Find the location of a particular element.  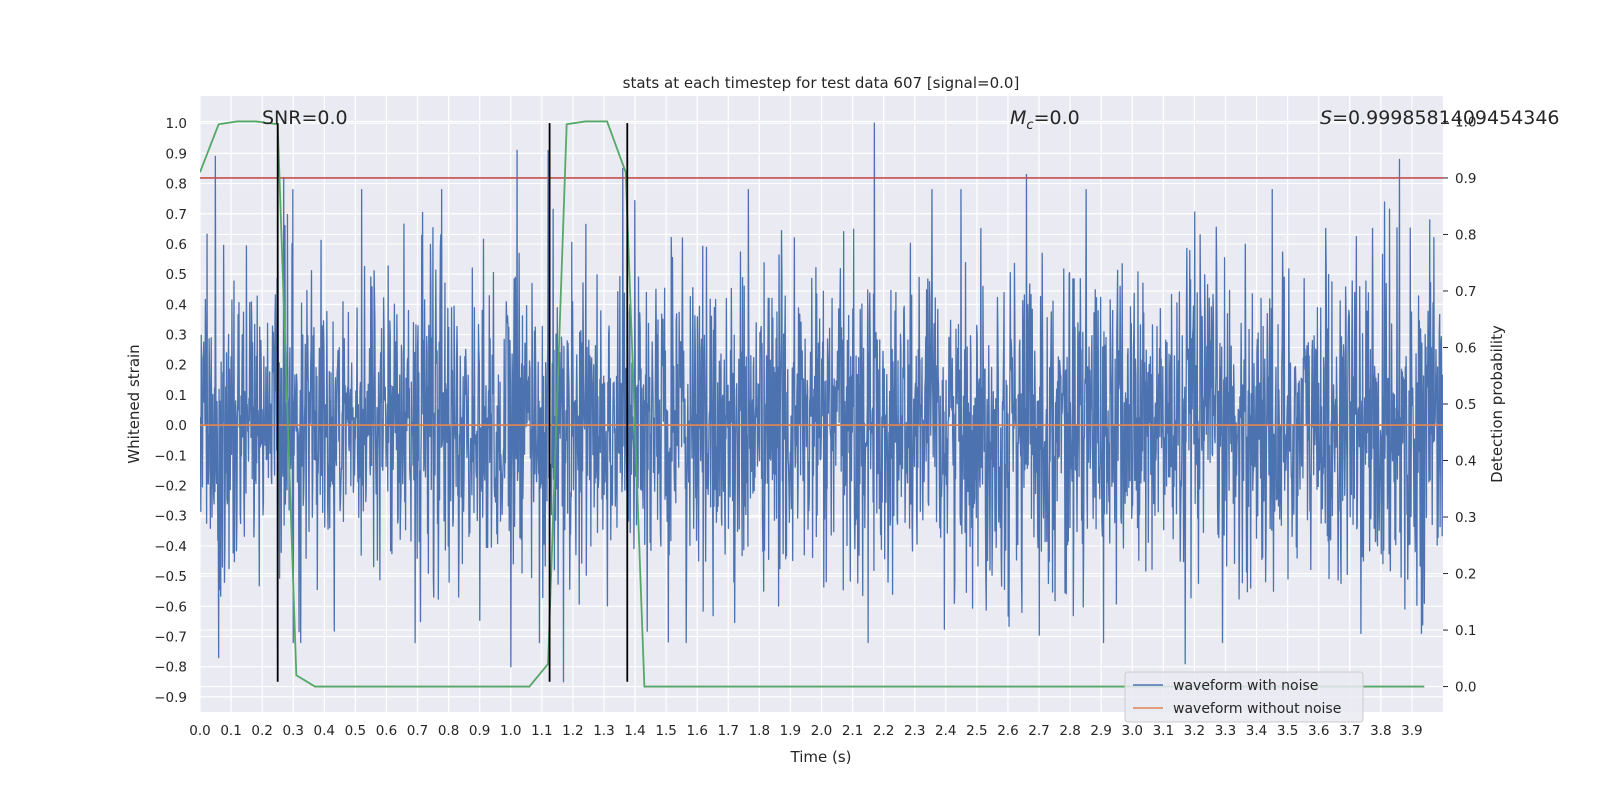

x-tick-label: 0.9 is located at coordinates (479, 731).